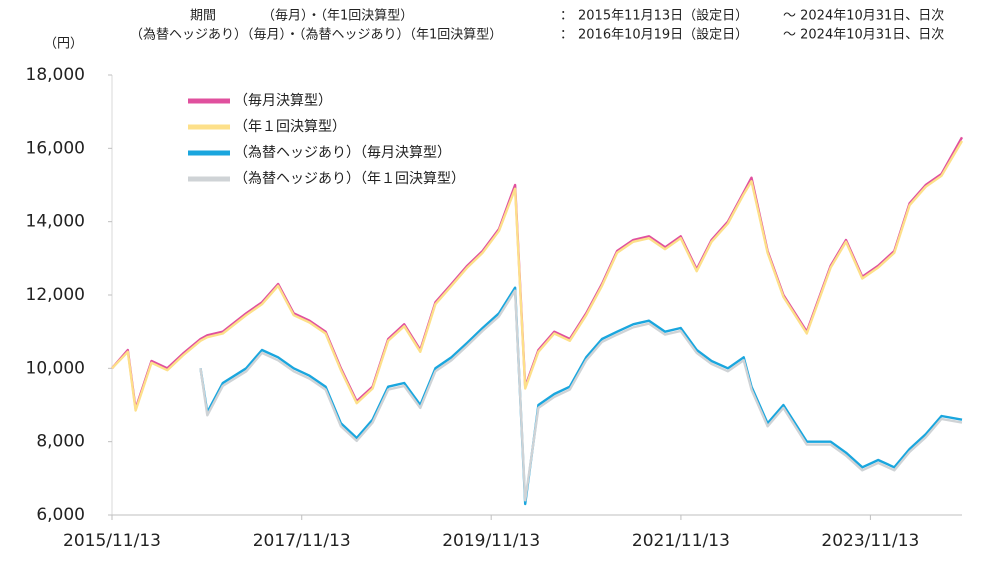 The height and width of the screenshot is (563, 988). What do you see at coordinates (63, 44) in the screenshot?
I see `y-unit: （円）` at bounding box center [63, 44].